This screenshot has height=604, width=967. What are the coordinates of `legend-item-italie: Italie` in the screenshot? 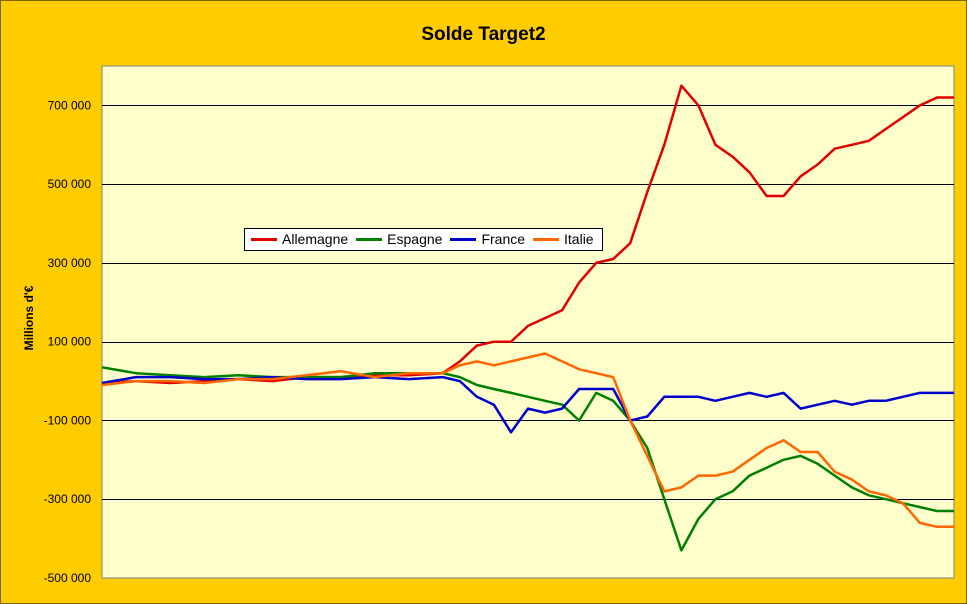 It's located at (563, 239).